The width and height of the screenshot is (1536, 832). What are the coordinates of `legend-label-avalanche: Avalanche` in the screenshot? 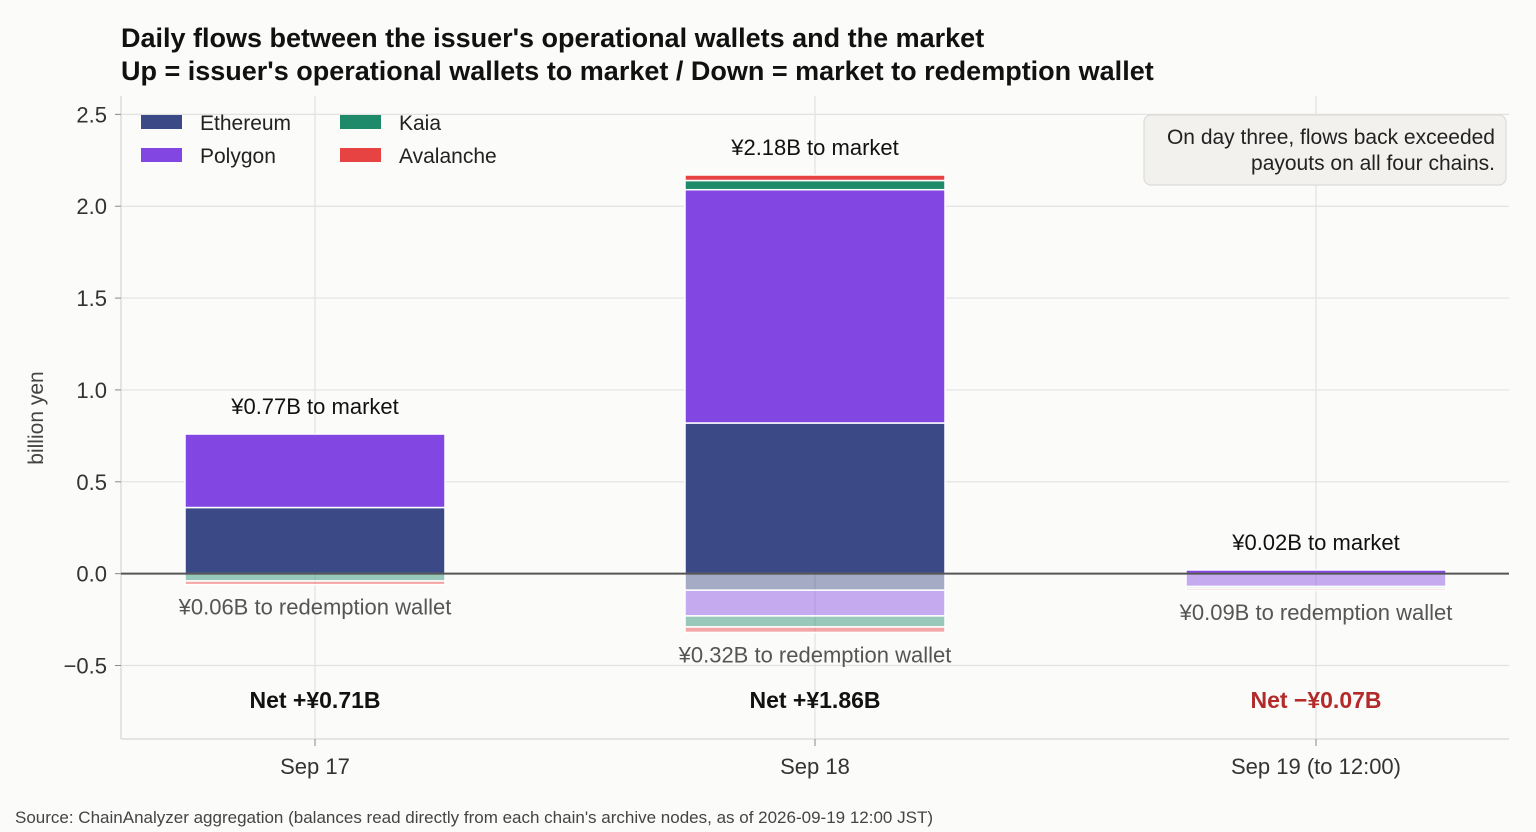 It's located at (448, 156).